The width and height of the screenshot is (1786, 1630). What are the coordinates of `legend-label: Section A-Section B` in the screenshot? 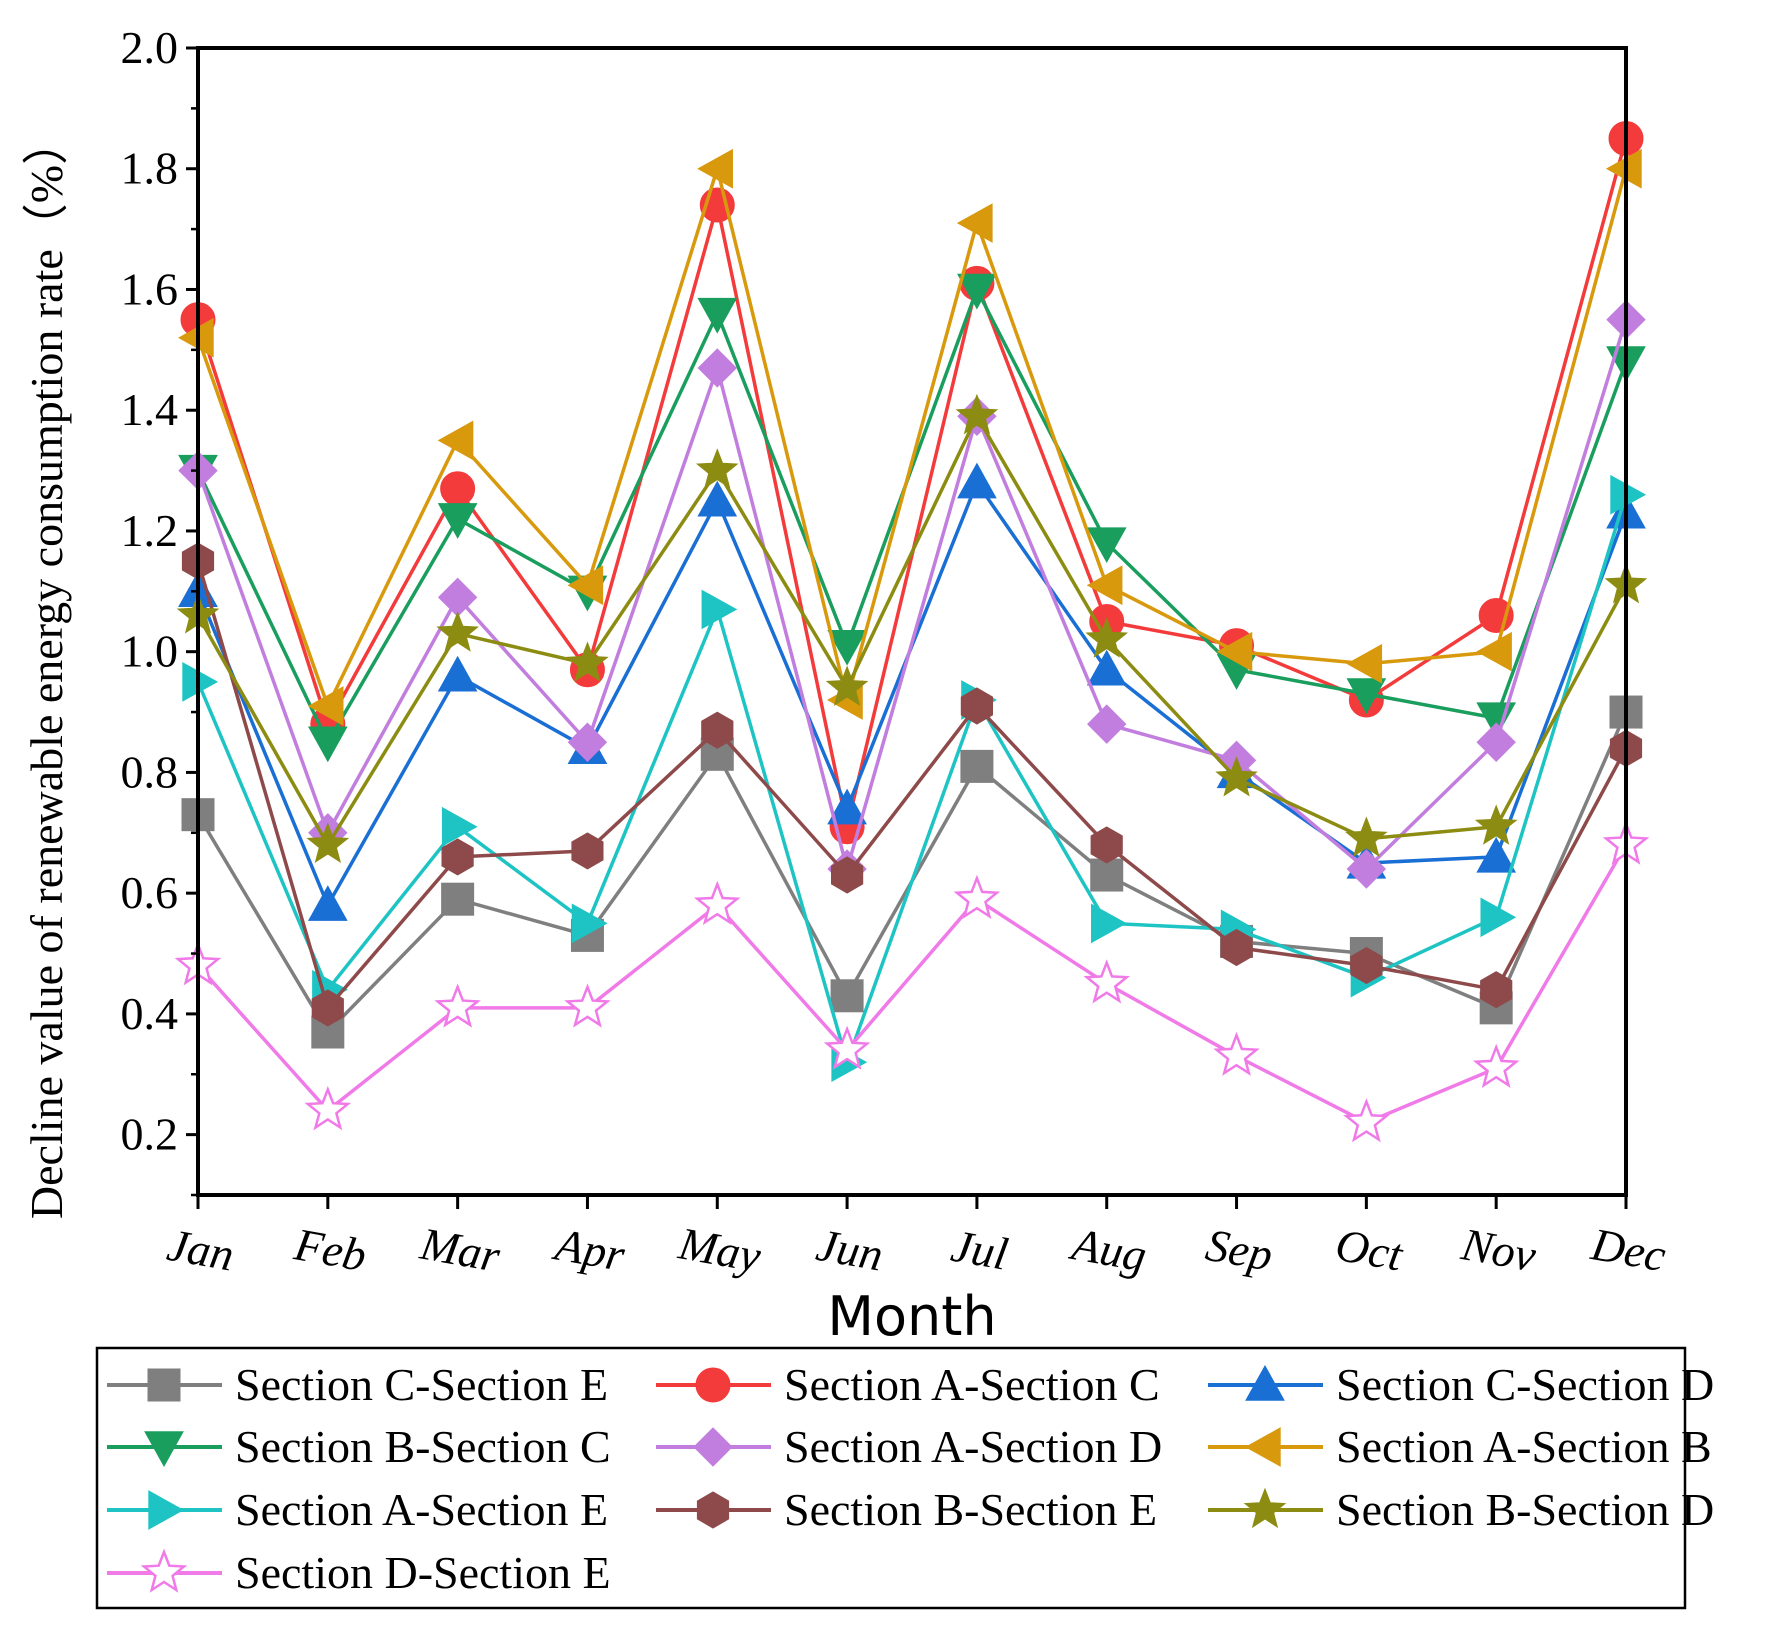 It's located at (1524, 1446).